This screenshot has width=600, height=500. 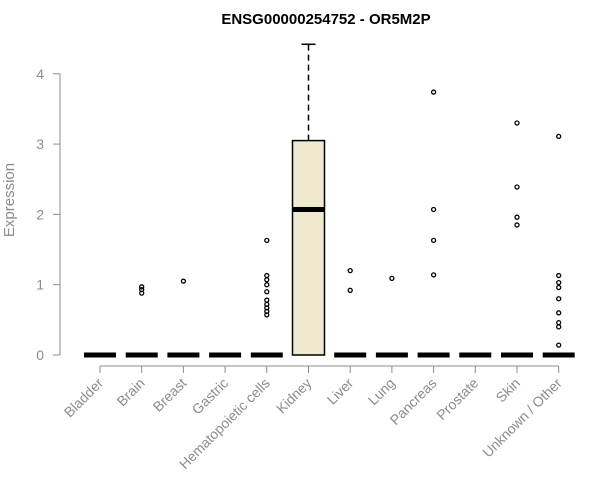 I want to click on box-kidney, so click(x=308, y=199).